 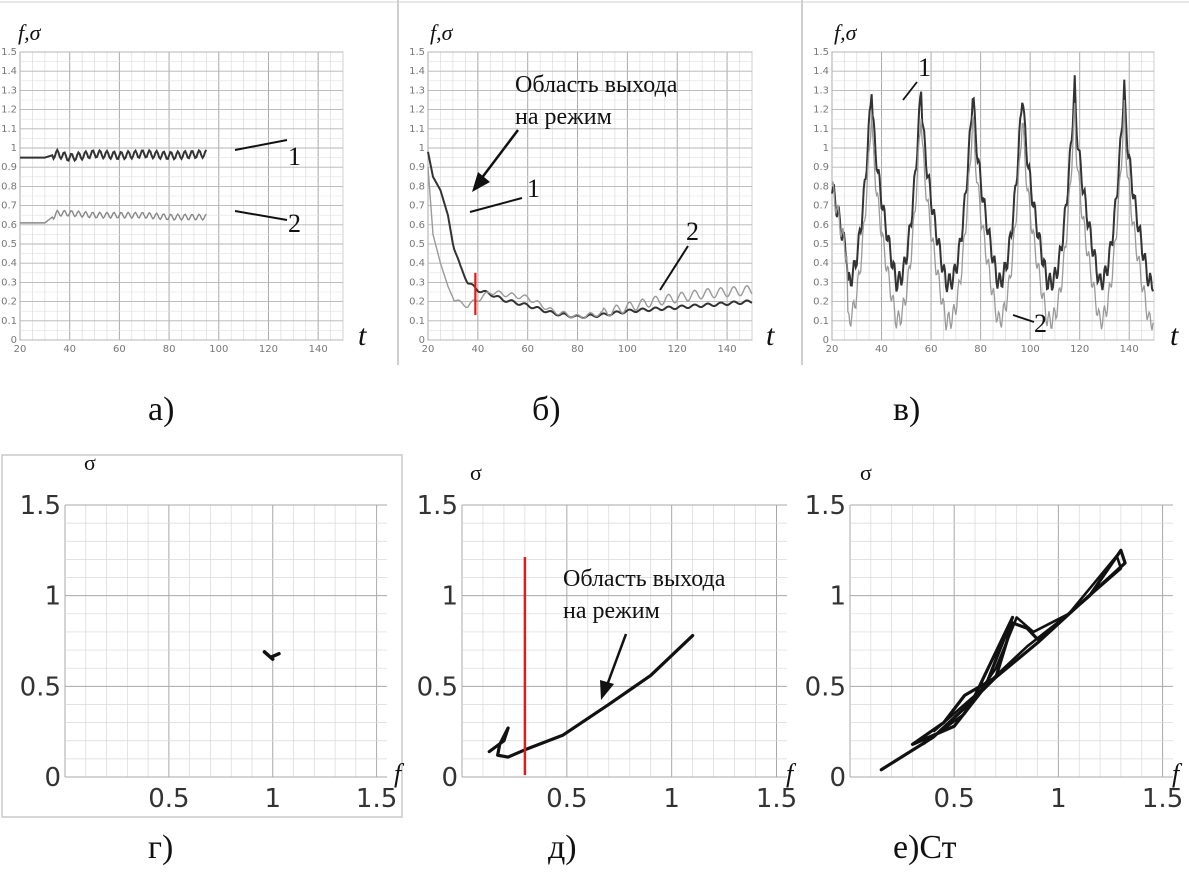 What do you see at coordinates (399, 773) in the screenshot?
I see `panel-d-xlabel: f` at bounding box center [399, 773].